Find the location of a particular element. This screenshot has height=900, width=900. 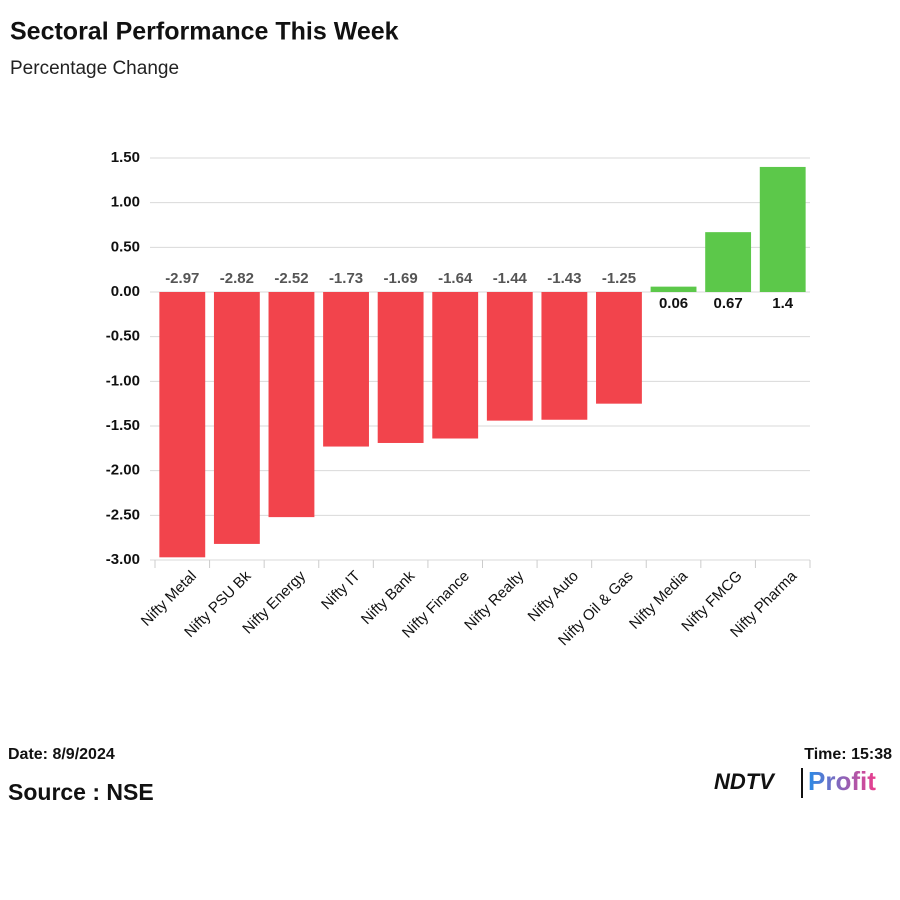

y-tick-label: 0.00 is located at coordinates (125, 291).